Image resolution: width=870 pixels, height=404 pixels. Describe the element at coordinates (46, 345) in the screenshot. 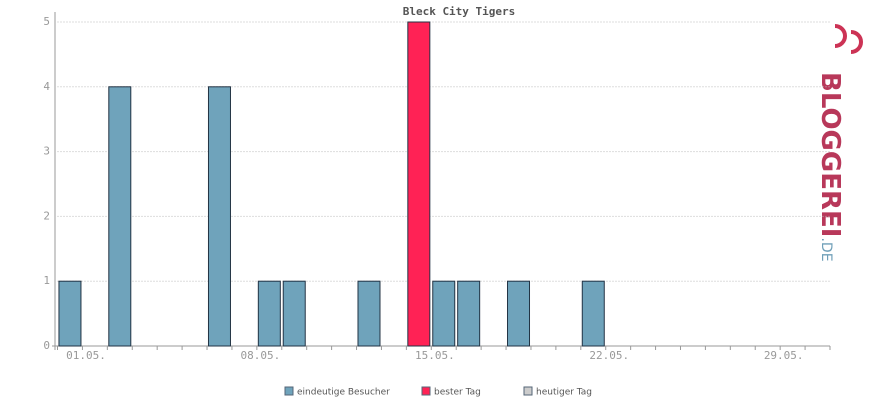

I see `y-tick-label: 0` at that location.